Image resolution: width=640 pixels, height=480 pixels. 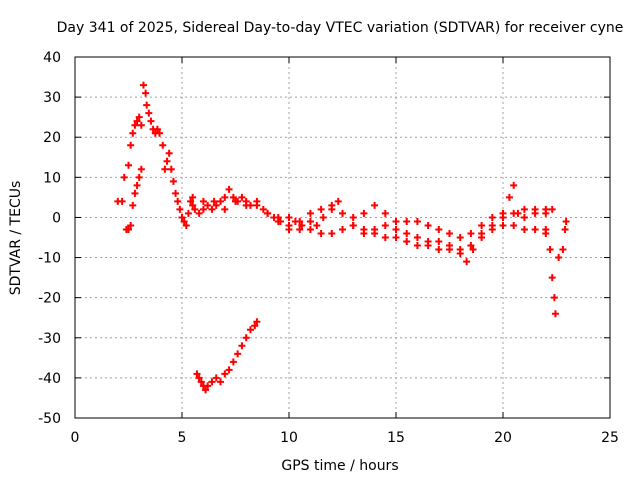 What do you see at coordinates (49, 419) in the screenshot?
I see `y-tick-label: -50` at bounding box center [49, 419].